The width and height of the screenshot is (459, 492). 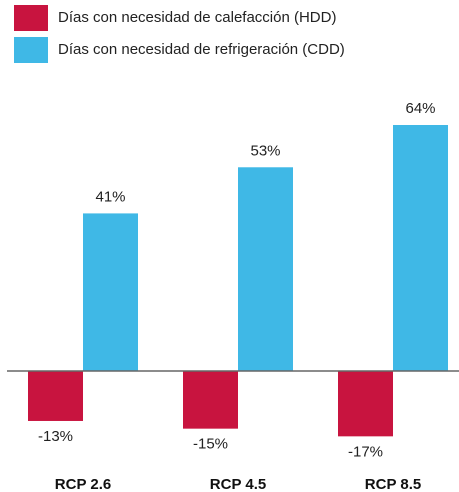 What do you see at coordinates (110, 196) in the screenshot?
I see `data-label: 41%` at bounding box center [110, 196].